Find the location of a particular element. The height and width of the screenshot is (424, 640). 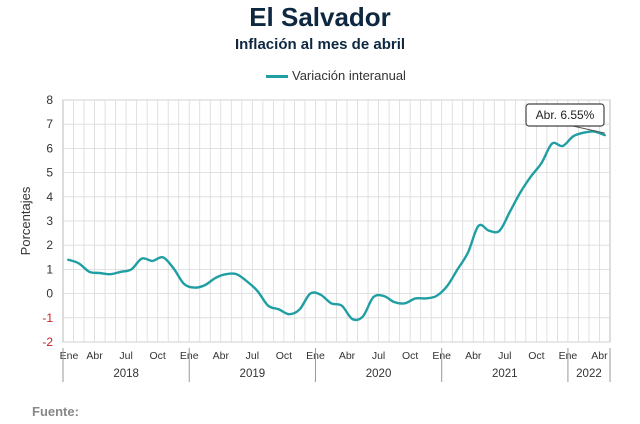

year-label: 2019 is located at coordinates (253, 374).